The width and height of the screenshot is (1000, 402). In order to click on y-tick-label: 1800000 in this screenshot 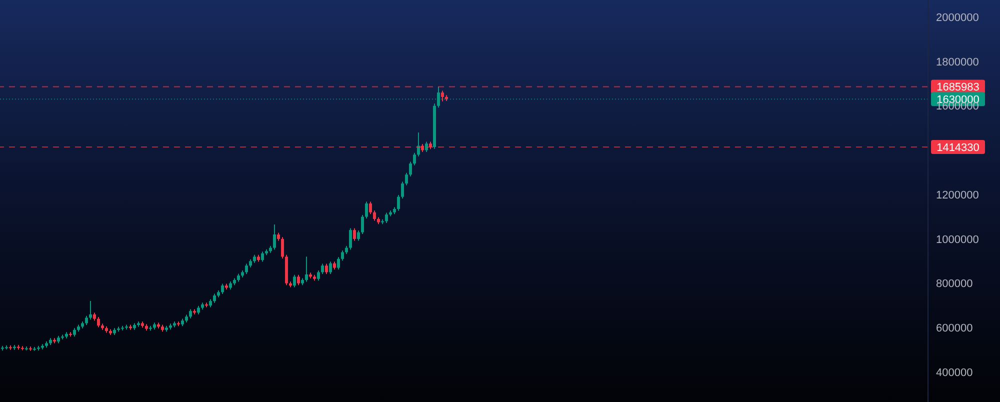, I will do `click(957, 62)`.